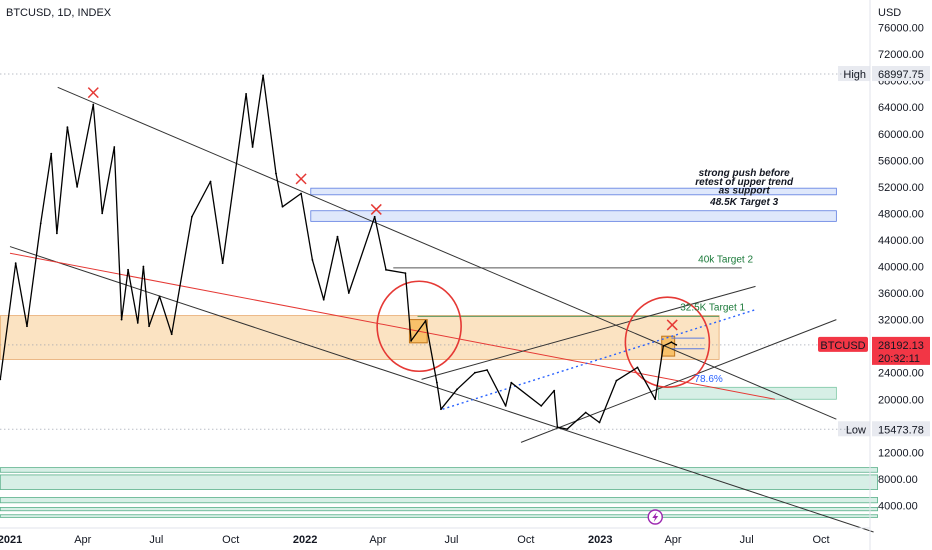  I want to click on y-tick-label: 36000.00, so click(901, 294).